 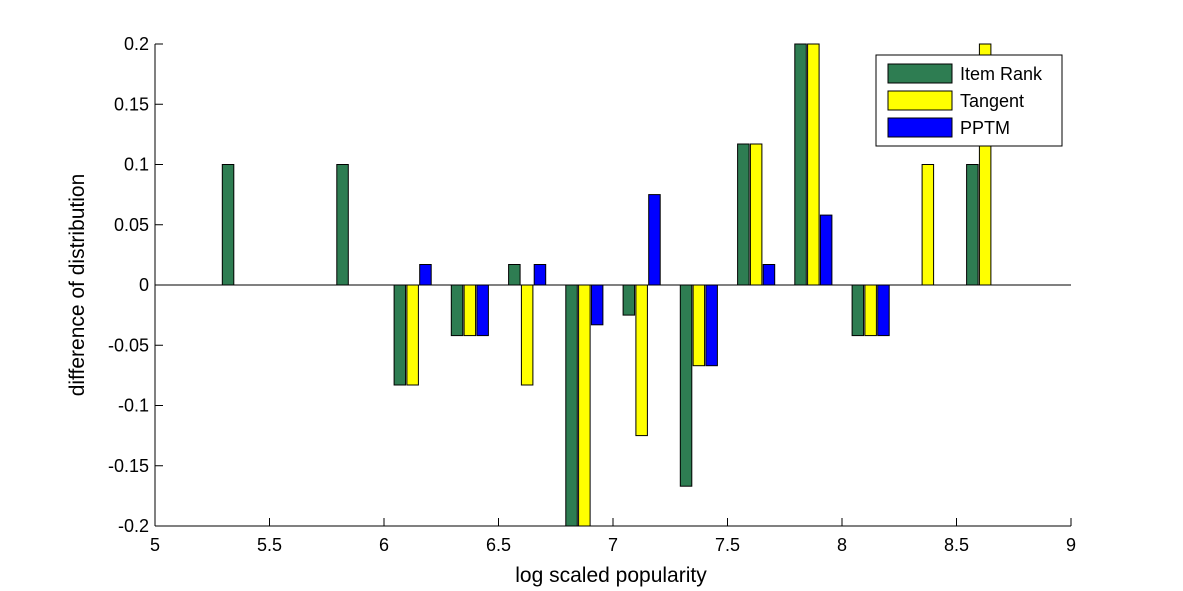 I want to click on x-tick-label: 5, so click(x=155, y=545).